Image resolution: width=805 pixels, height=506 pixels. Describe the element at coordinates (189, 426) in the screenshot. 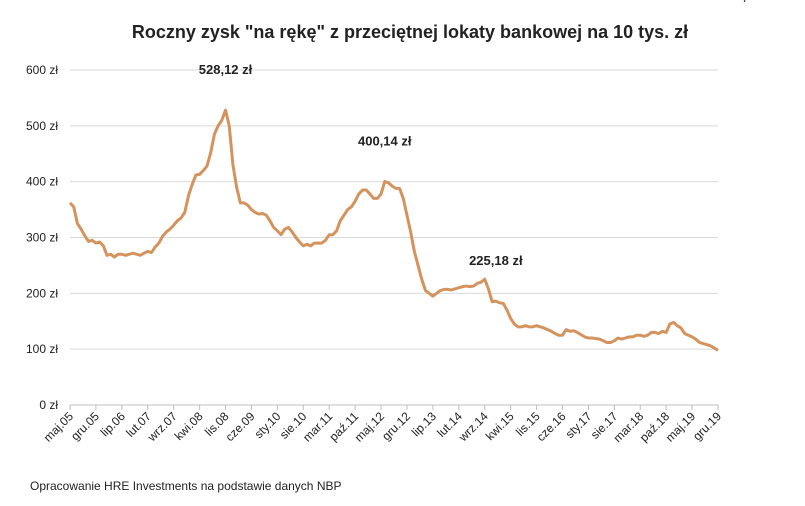

I see `x-tick-label: kwi.08` at that location.